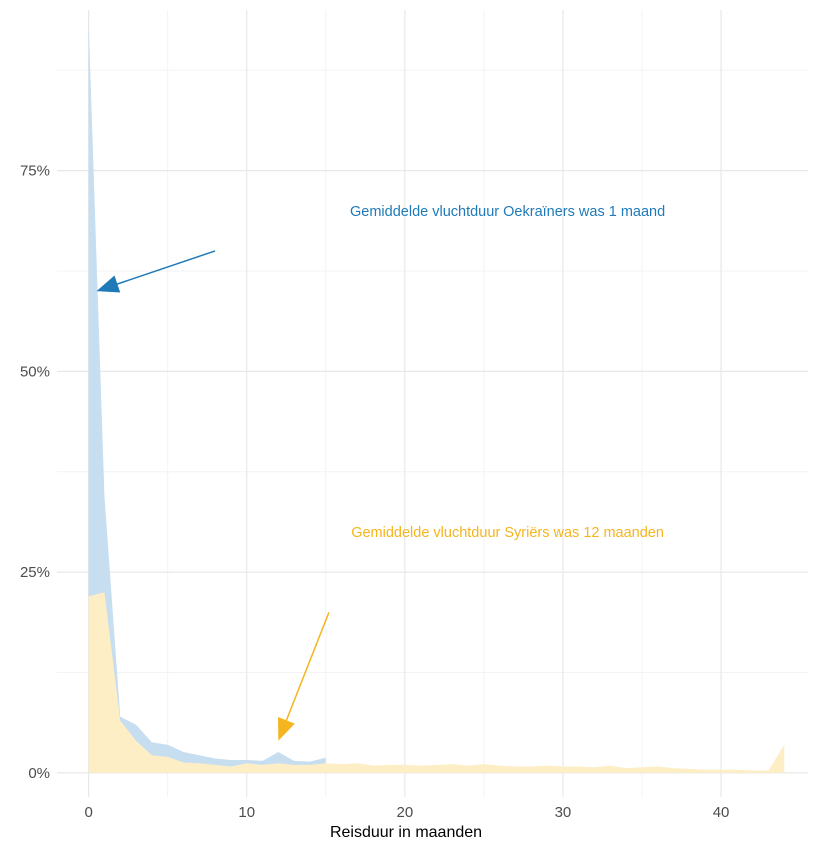  Describe the element at coordinates (35, 572) in the screenshot. I see `y-tick-label: 25%` at that location.